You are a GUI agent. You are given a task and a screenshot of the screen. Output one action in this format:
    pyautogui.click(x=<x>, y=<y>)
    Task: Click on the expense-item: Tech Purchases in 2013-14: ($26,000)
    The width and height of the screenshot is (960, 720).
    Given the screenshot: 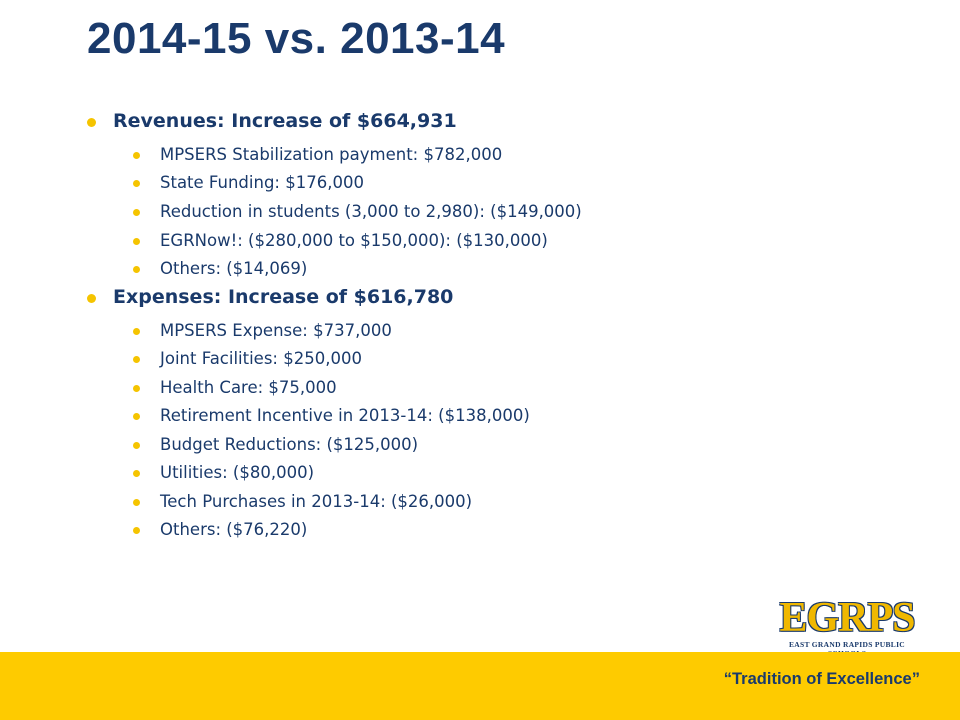 What is the action you would take?
    pyautogui.click(x=303, y=504)
    